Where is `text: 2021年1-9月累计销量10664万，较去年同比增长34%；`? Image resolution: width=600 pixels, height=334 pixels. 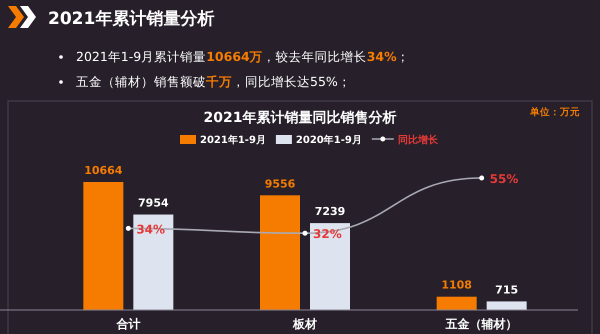
text: 2021年1-9月累计销量10664万，较去年同比增长34%； is located at coordinates (243, 56).